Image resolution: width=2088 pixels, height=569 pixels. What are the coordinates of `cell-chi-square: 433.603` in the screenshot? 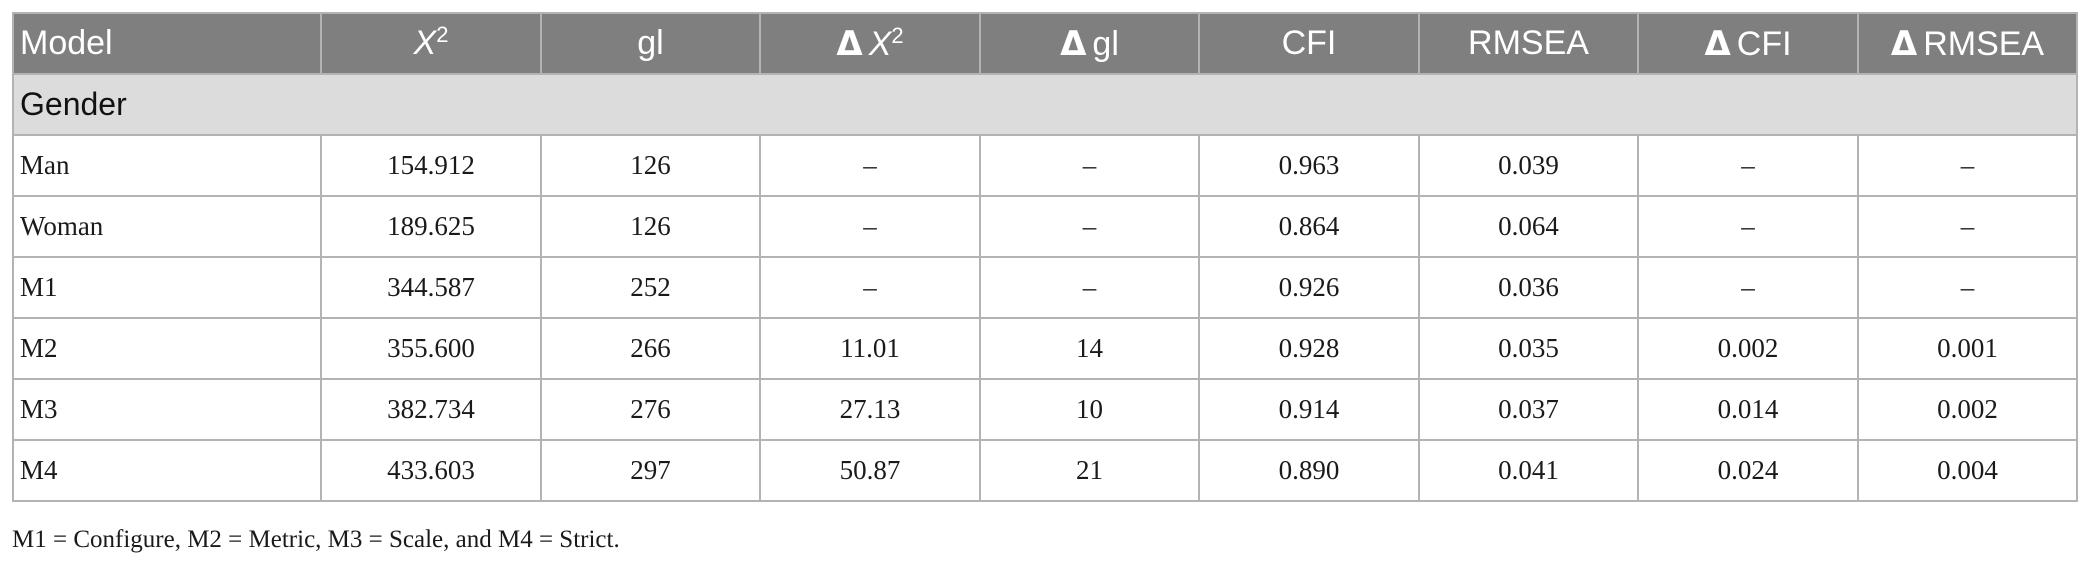 It's located at (431, 470).